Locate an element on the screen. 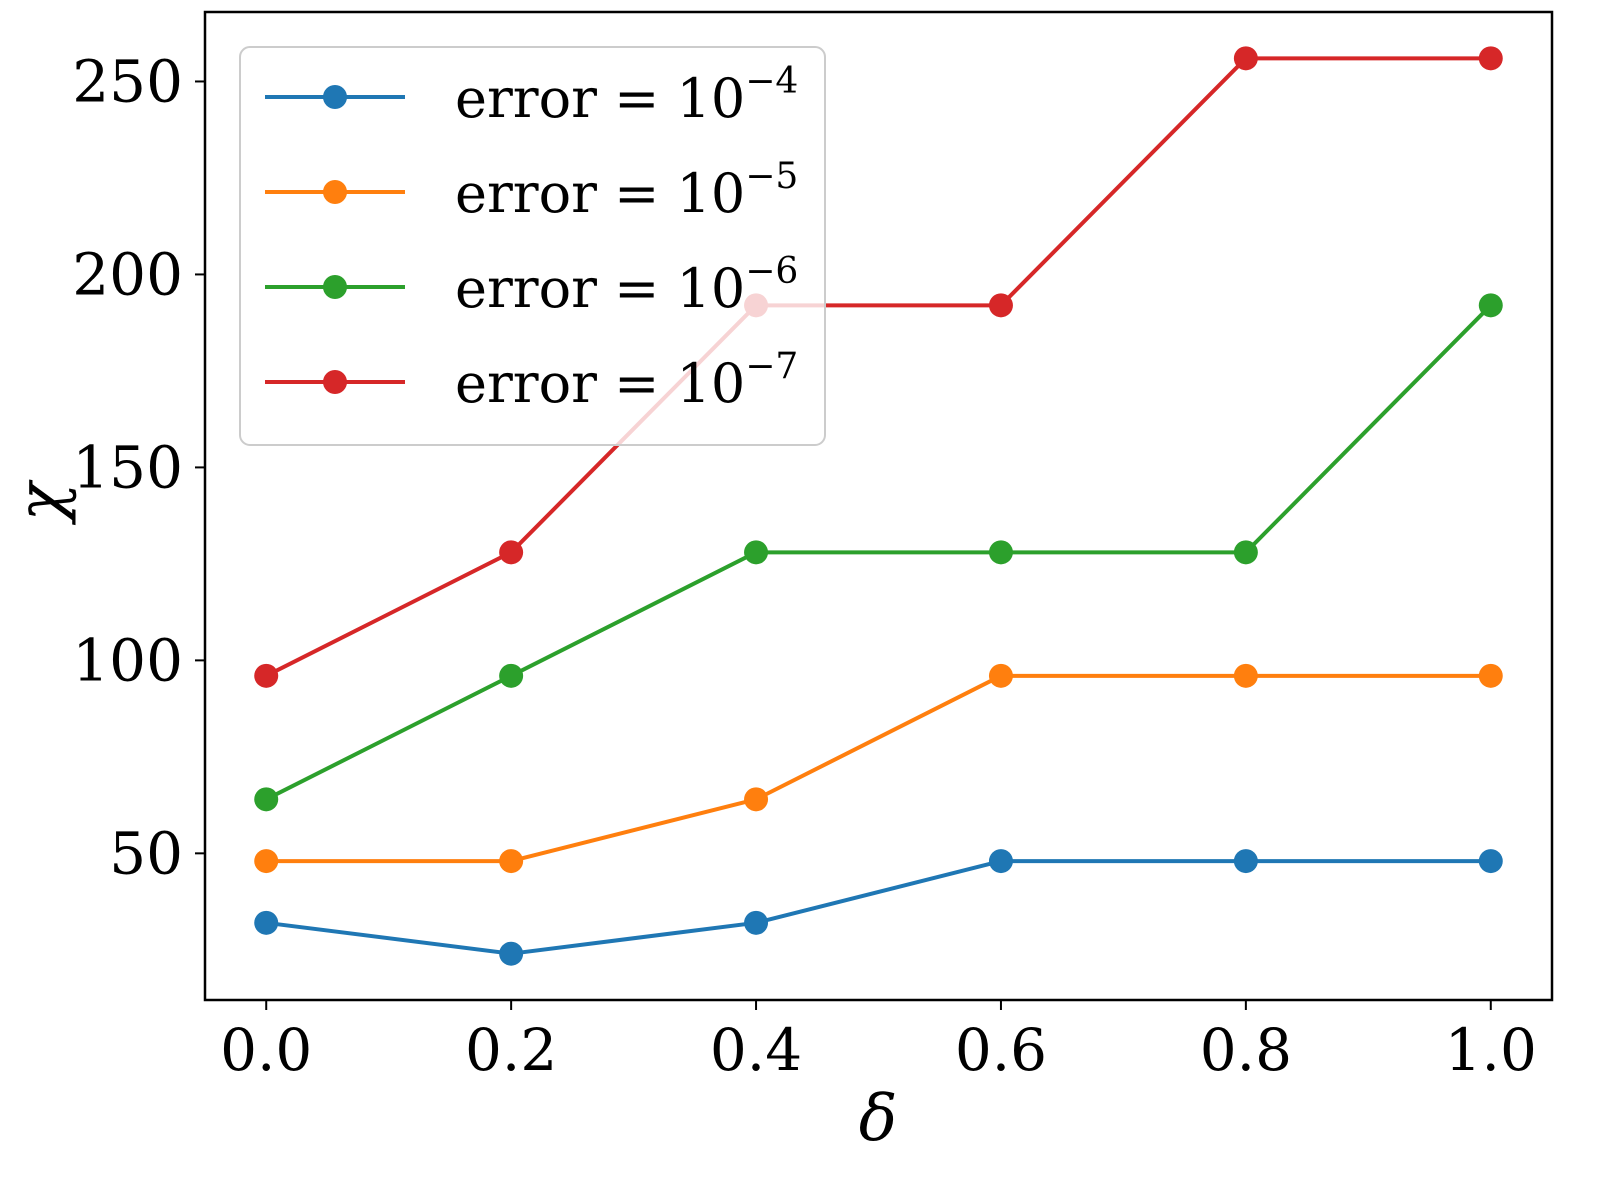  y-tick-label: 100 is located at coordinates (127, 660).